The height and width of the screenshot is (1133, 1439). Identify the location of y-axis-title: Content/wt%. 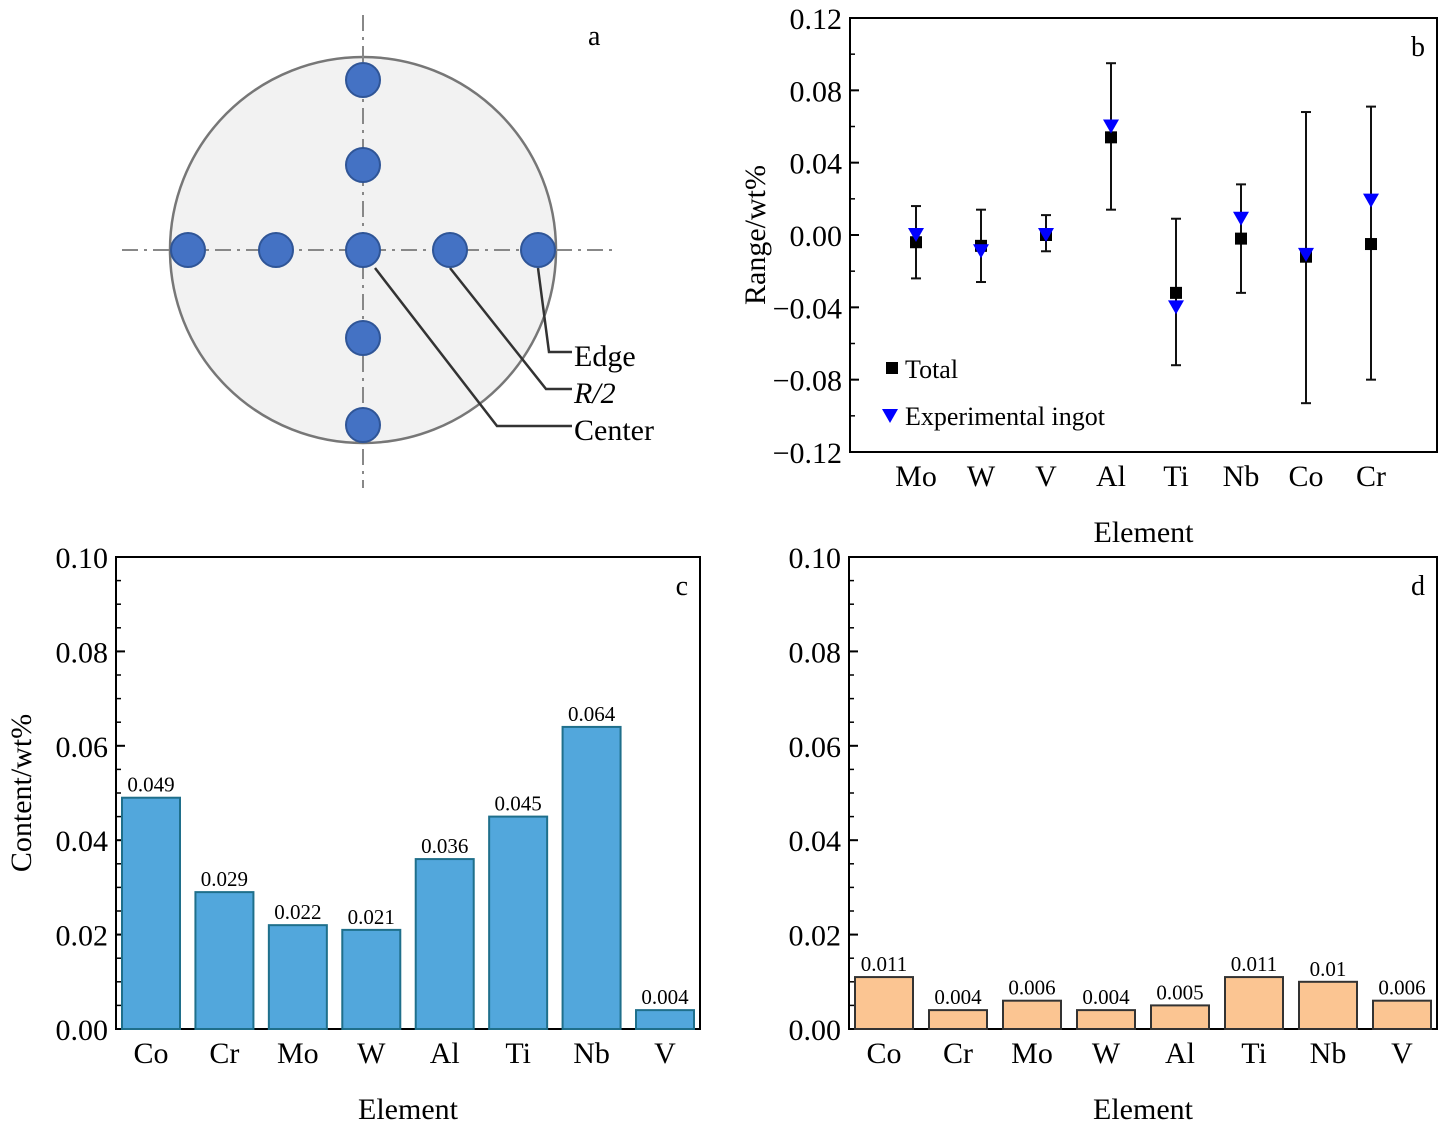
(21, 793).